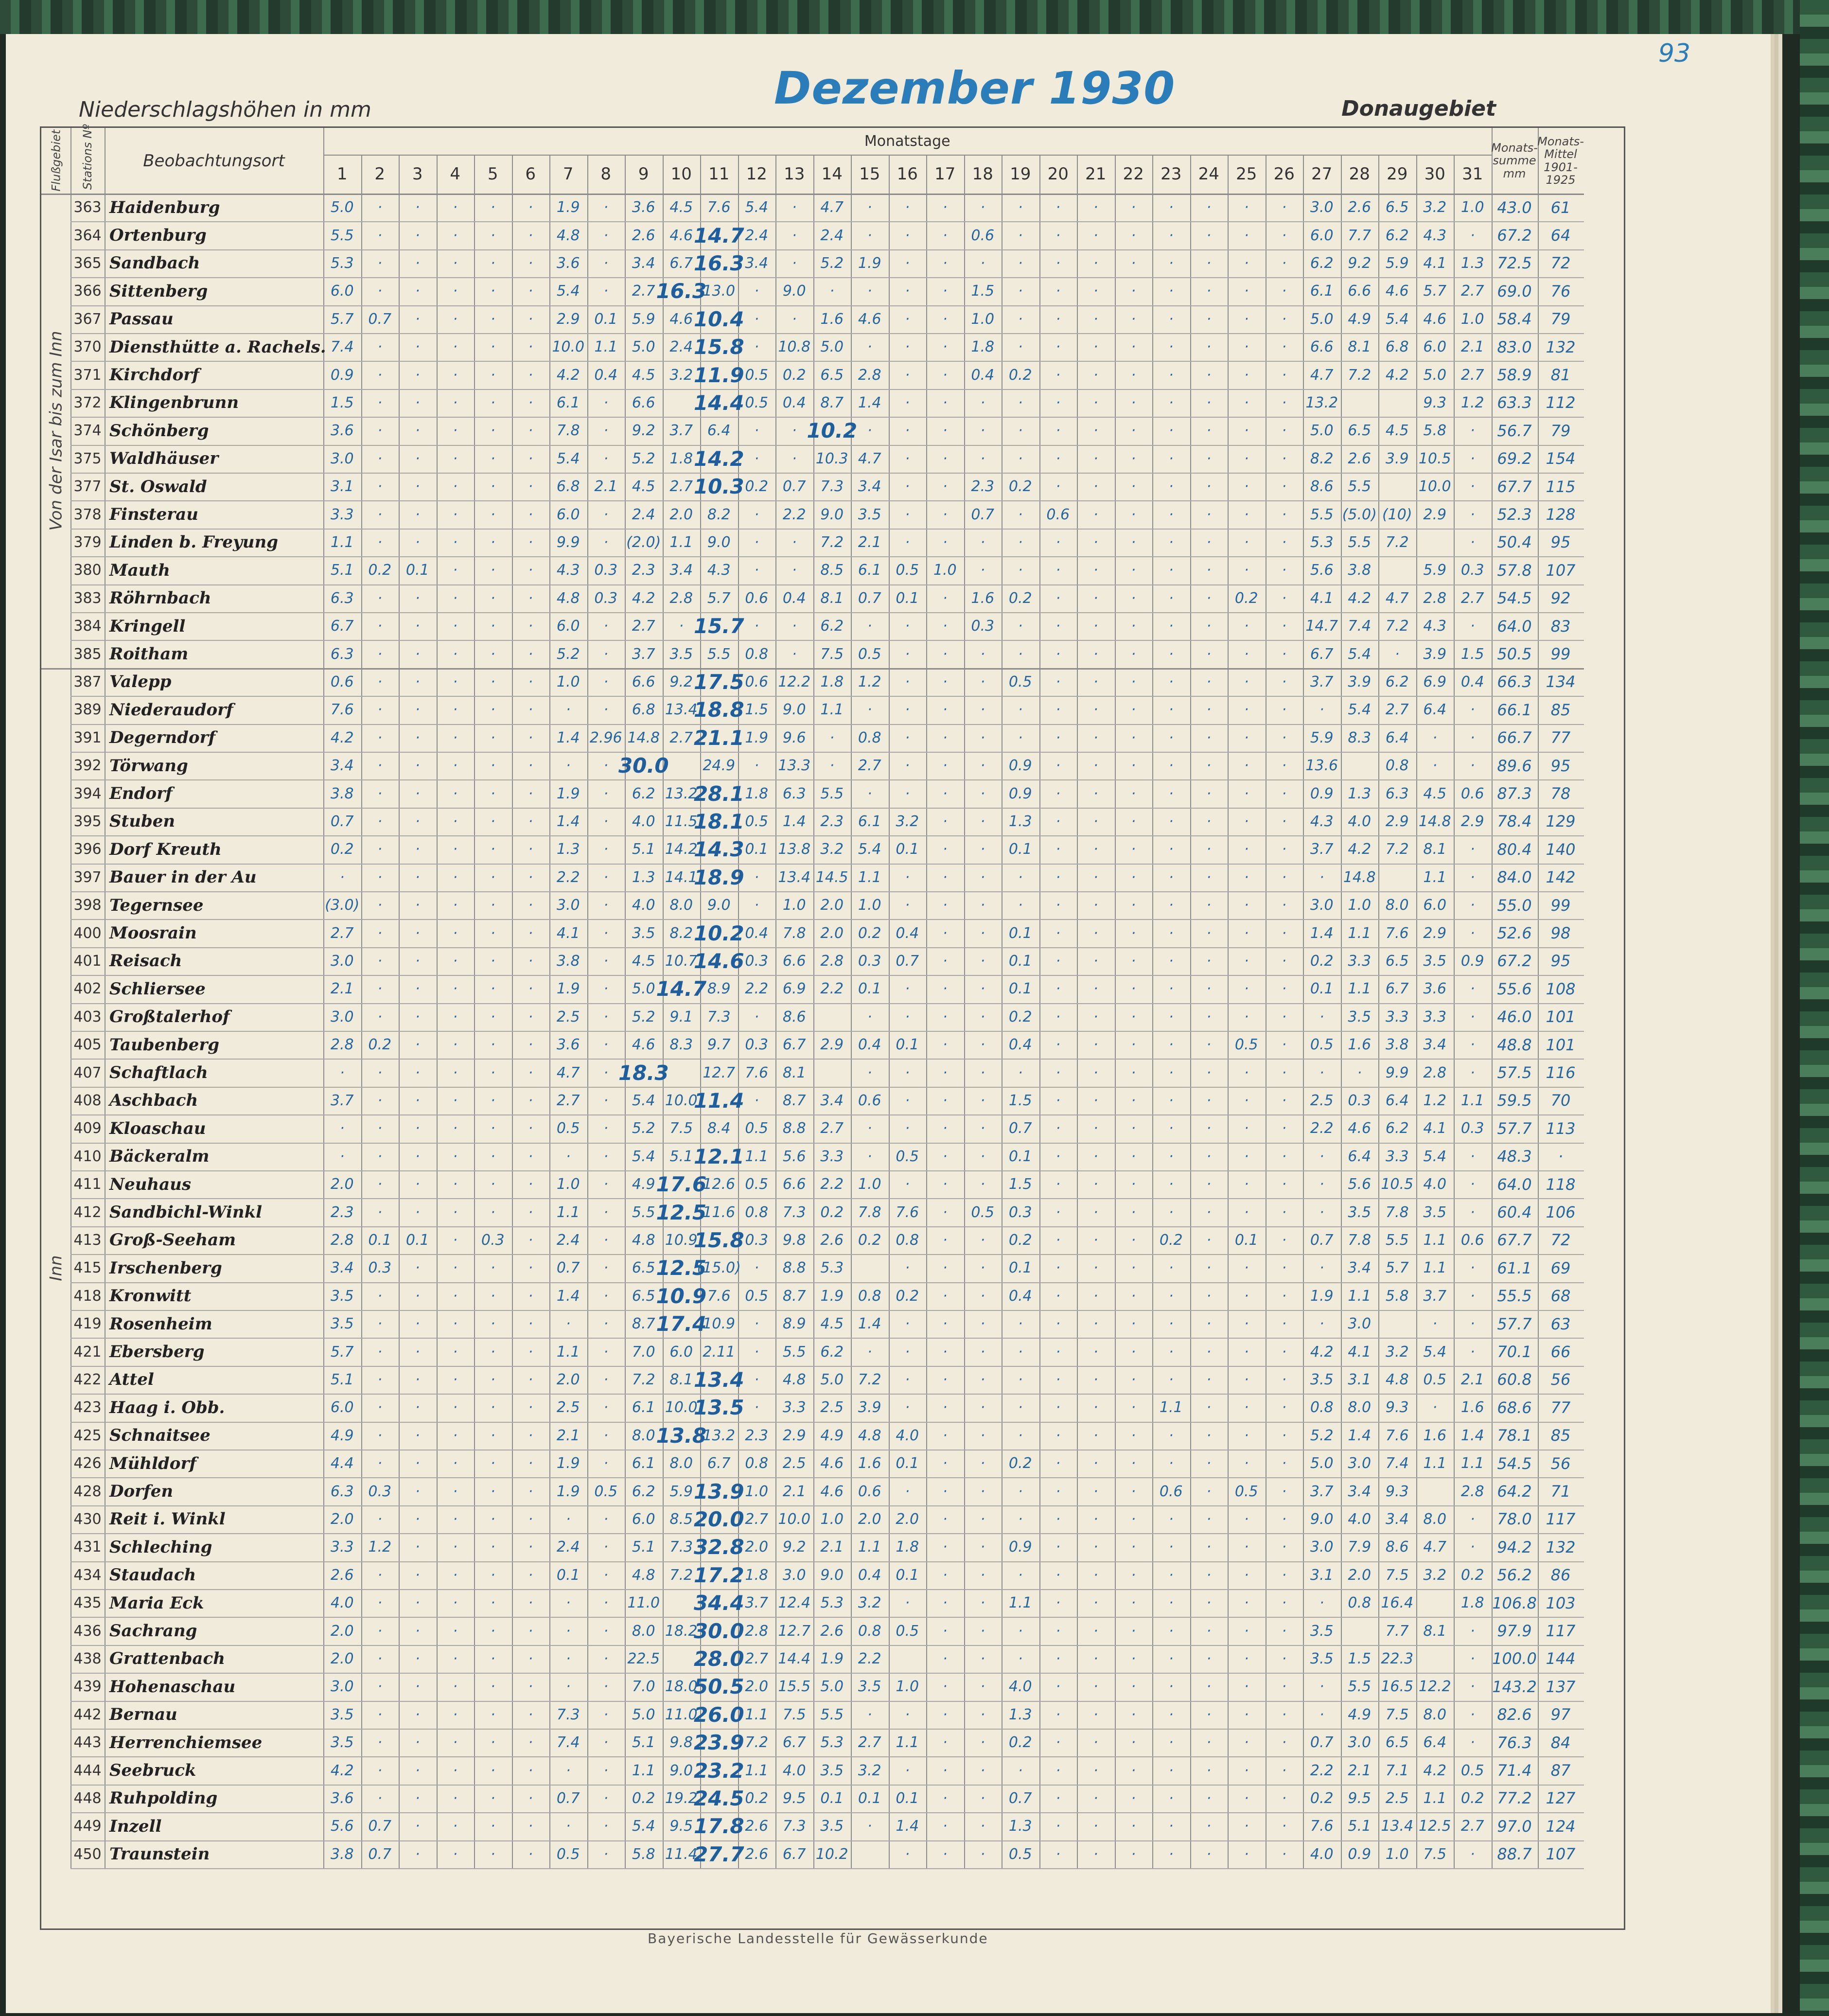  What do you see at coordinates (164, 207) in the screenshot?
I see `station-name: Haidenburg` at bounding box center [164, 207].